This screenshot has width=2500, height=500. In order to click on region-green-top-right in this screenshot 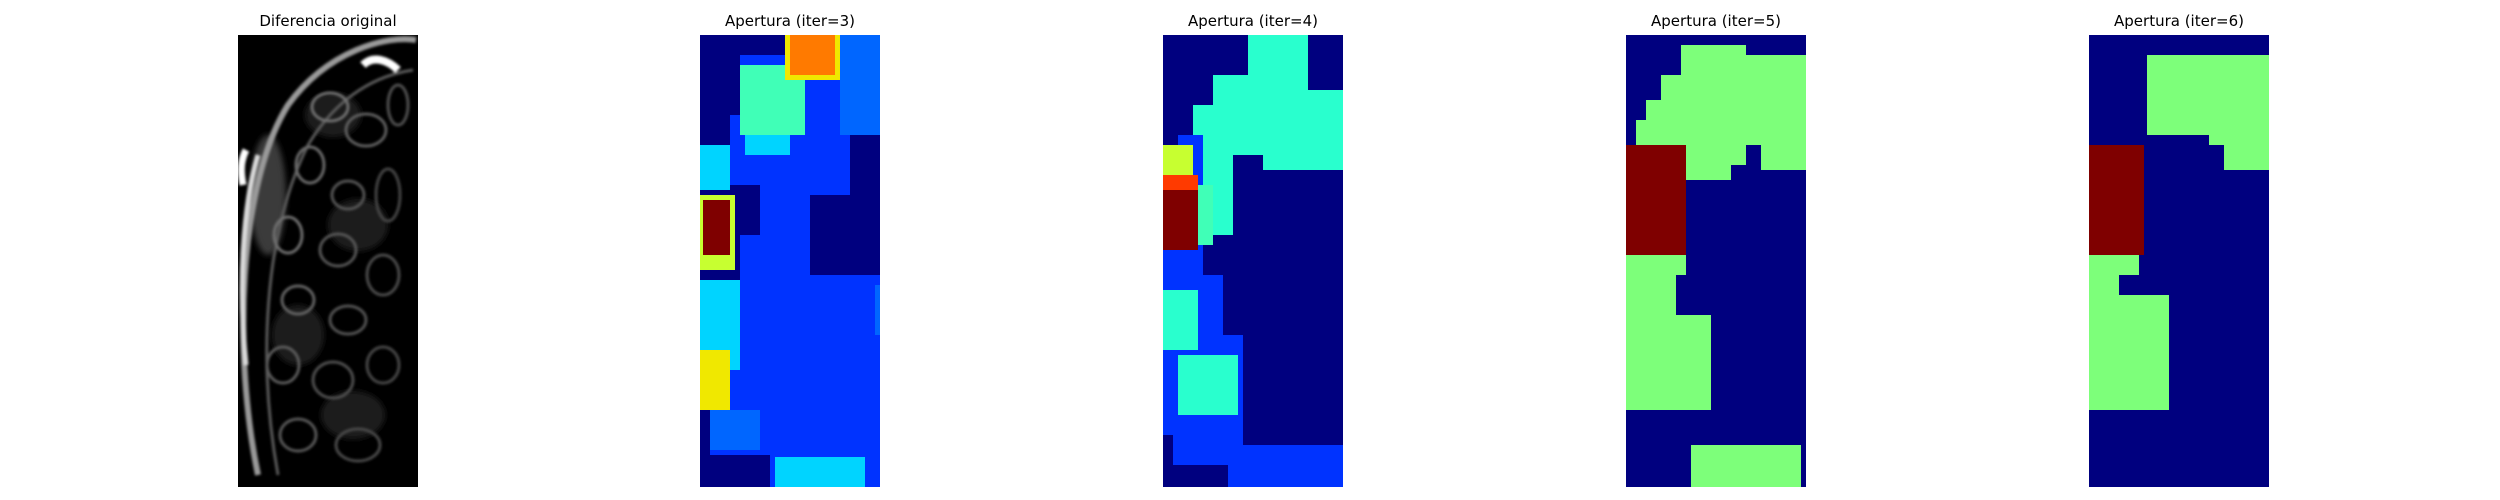, I will do `click(2208, 112)`.